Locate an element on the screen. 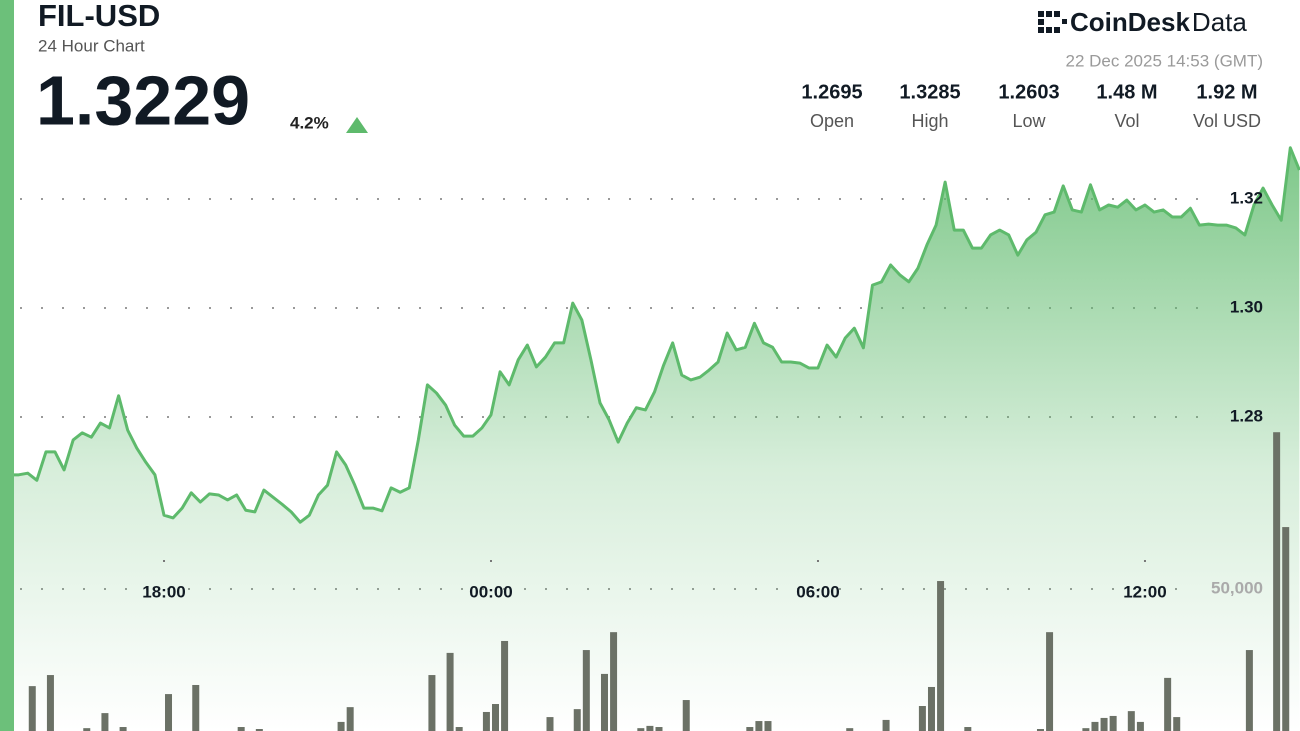 The height and width of the screenshot is (731, 1300). y2-tick-label: 50,000 is located at coordinates (1237, 587).